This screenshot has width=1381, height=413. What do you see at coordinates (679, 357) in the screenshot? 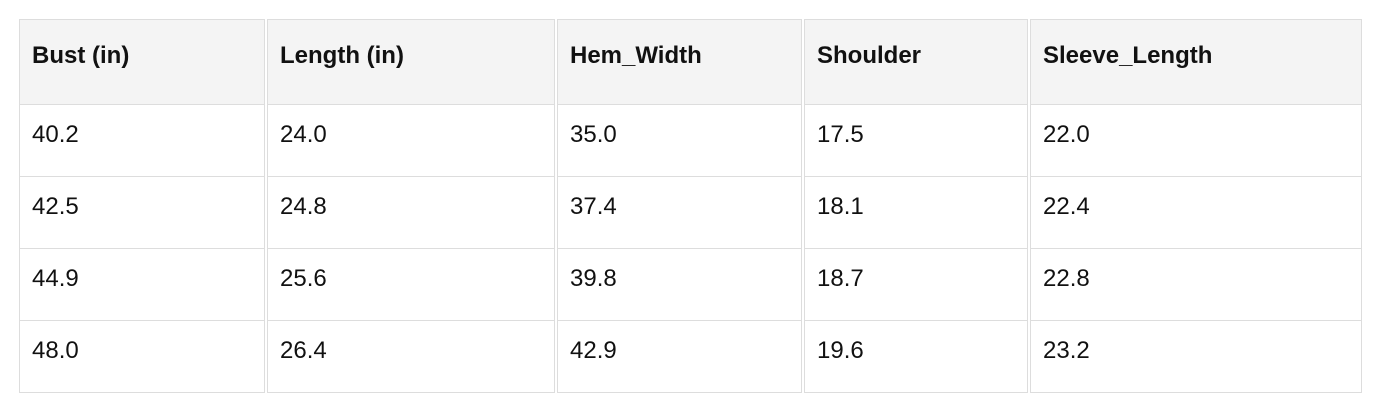
I see `table-cell: 42.9` at bounding box center [679, 357].